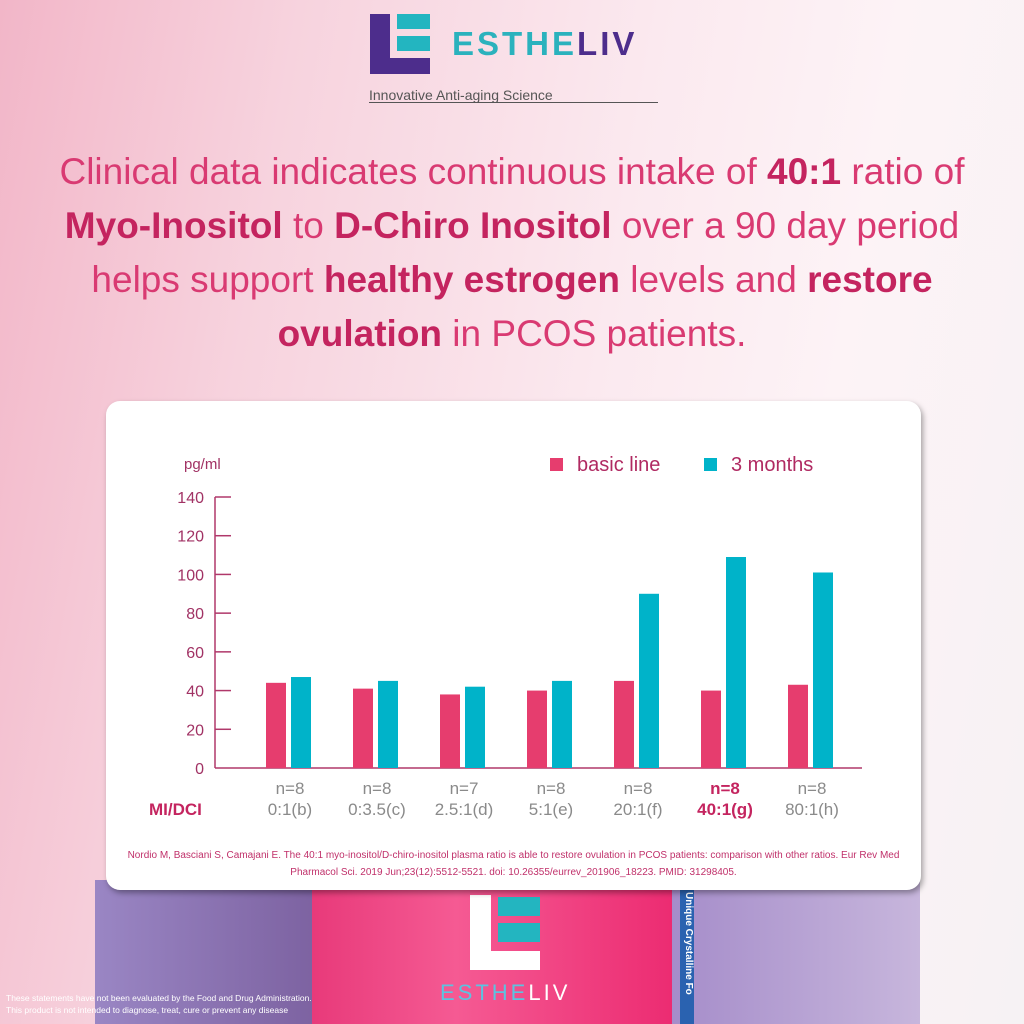  What do you see at coordinates (545, 43) in the screenshot?
I see `brand-name: ESTHELIV` at bounding box center [545, 43].